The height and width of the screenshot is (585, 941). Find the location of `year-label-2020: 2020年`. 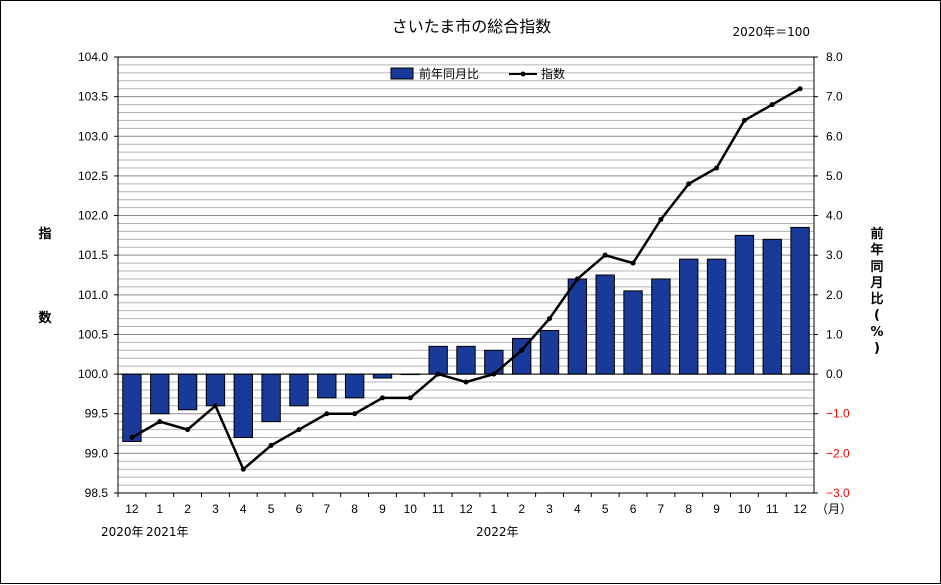

year-label-2020: 2020年 is located at coordinates (122, 532).